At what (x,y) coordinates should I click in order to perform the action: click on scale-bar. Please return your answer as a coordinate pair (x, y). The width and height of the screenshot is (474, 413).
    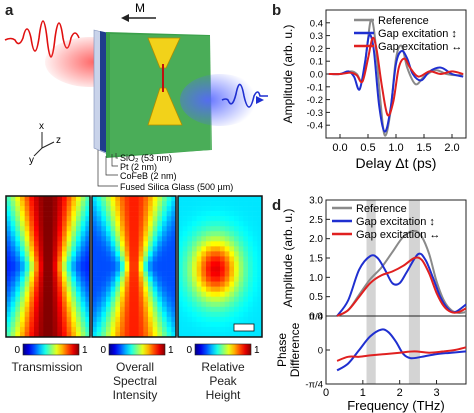
    Looking at the image, I should click on (244, 327).